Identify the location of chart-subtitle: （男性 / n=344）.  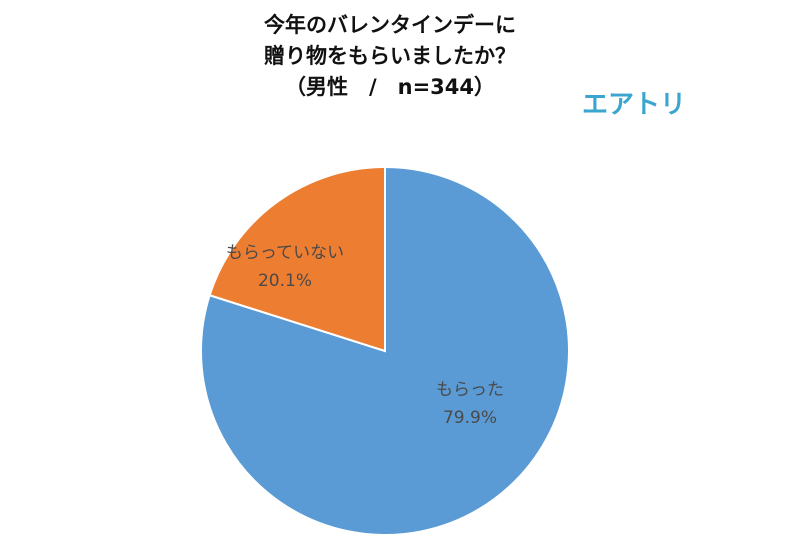
(390, 87).